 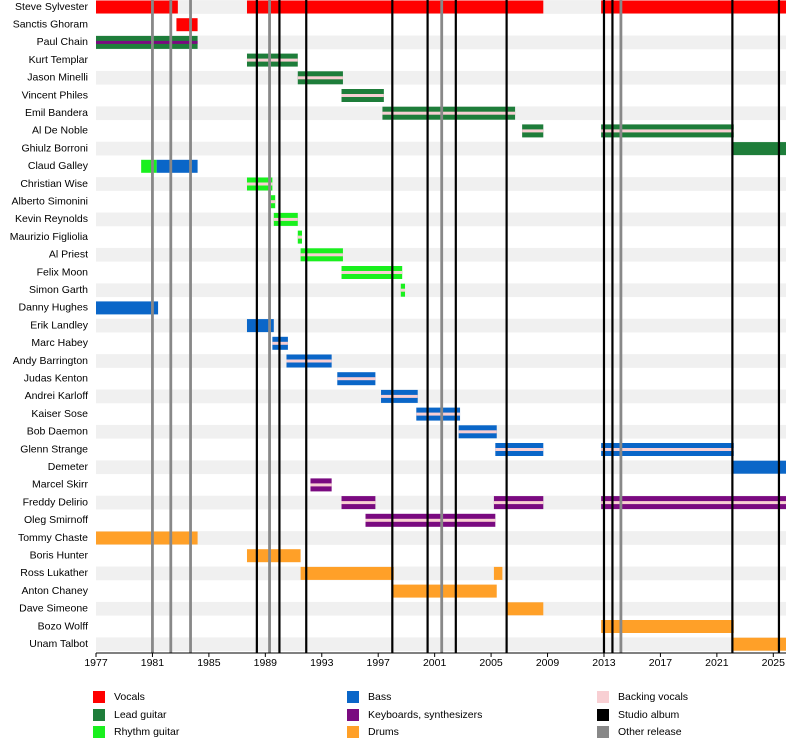 I want to click on member-name: Christian Wise, so click(x=54, y=184).